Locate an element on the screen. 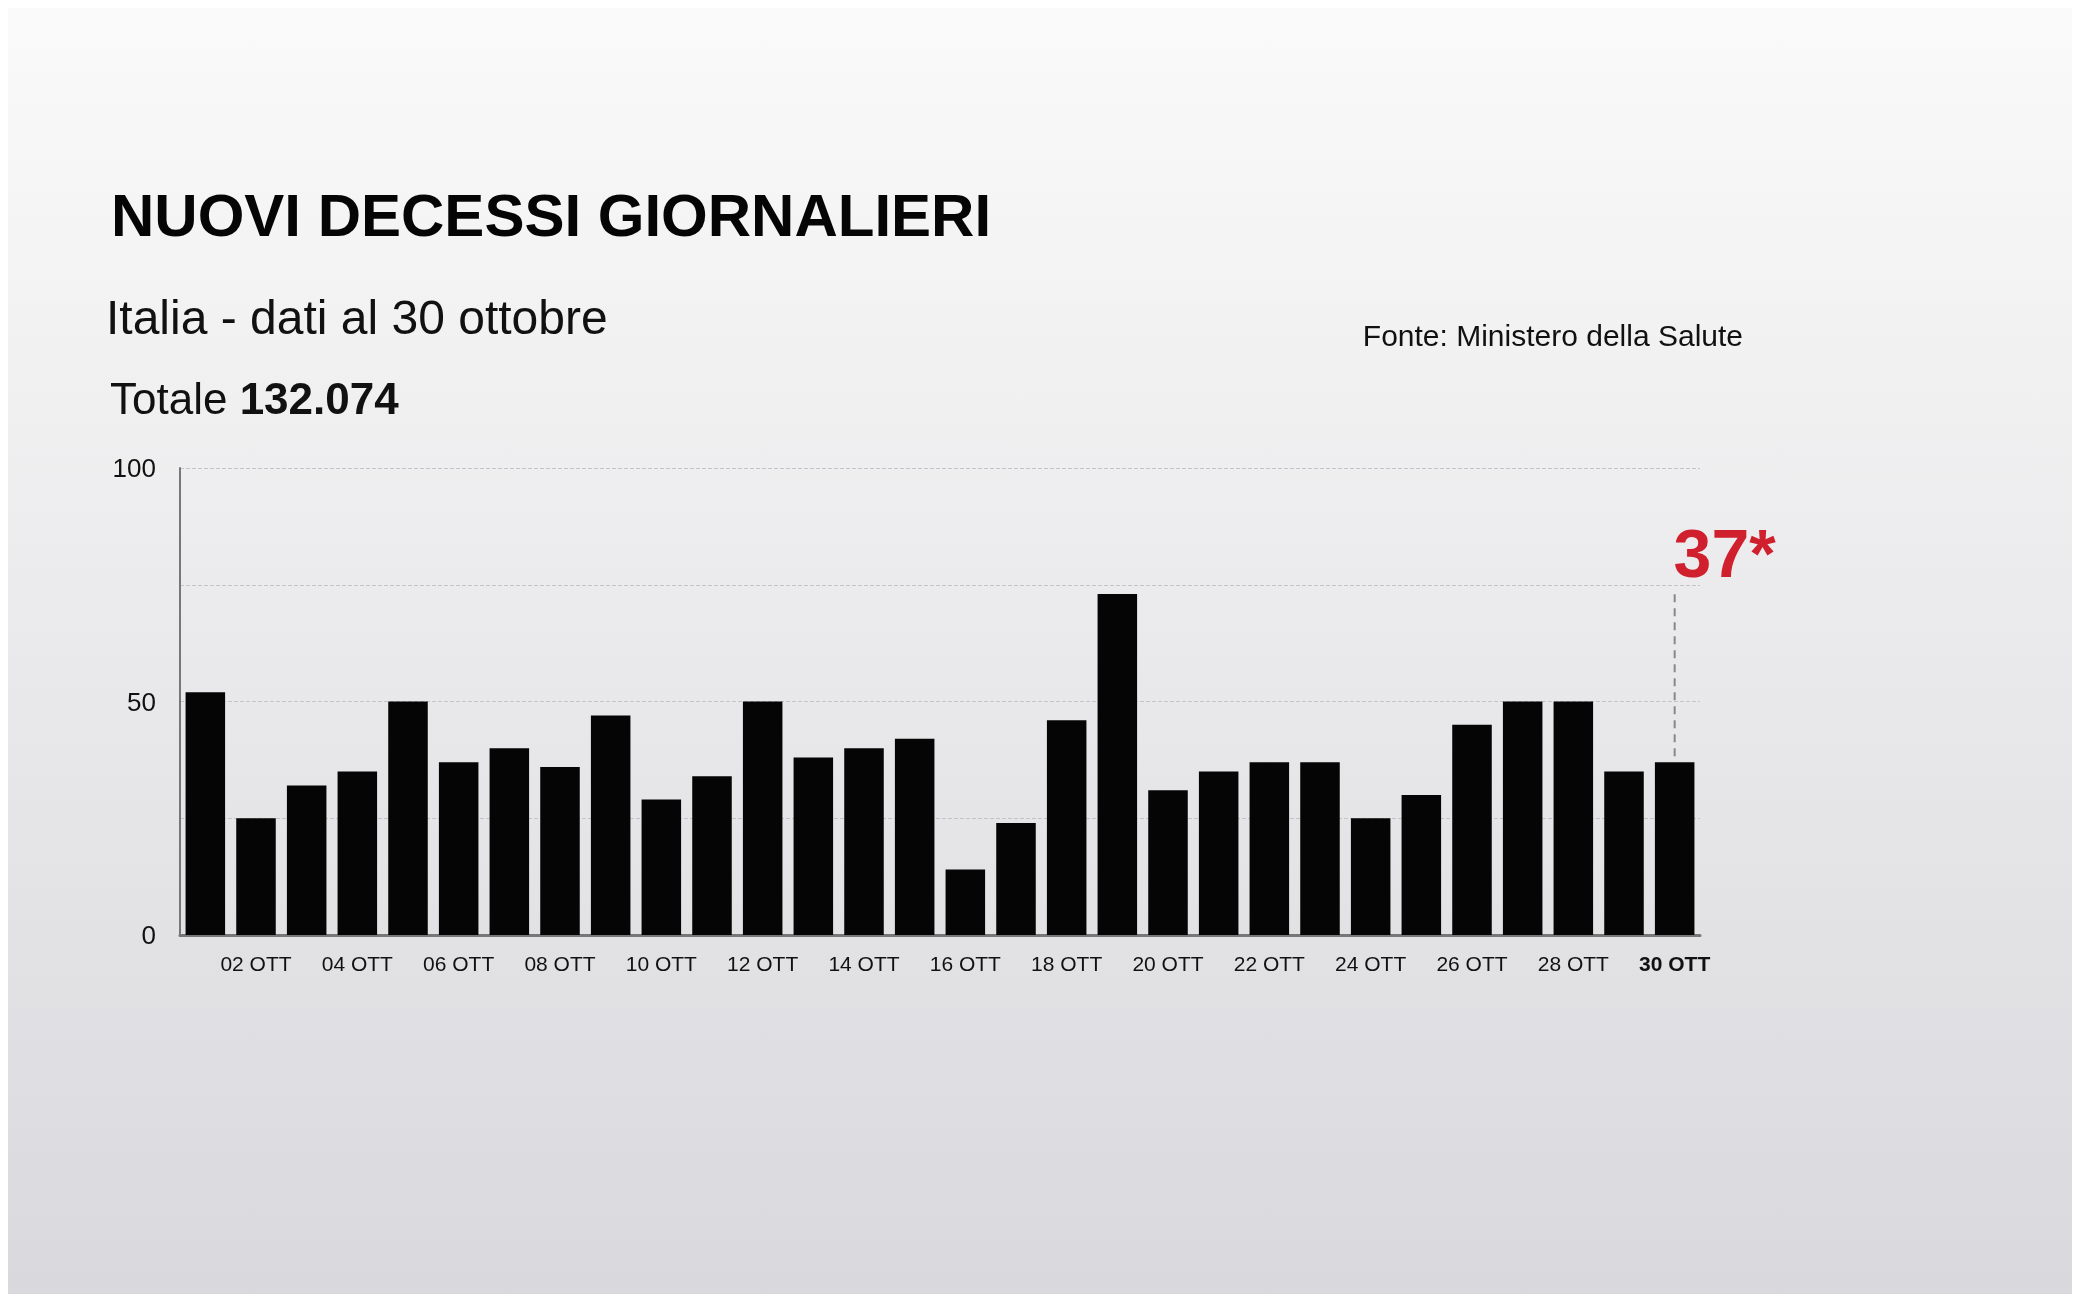  y-tick-label: 50 is located at coordinates (141, 701).